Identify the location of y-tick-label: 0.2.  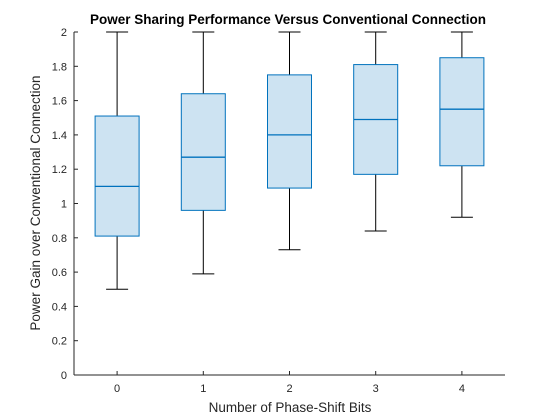
(59, 342).